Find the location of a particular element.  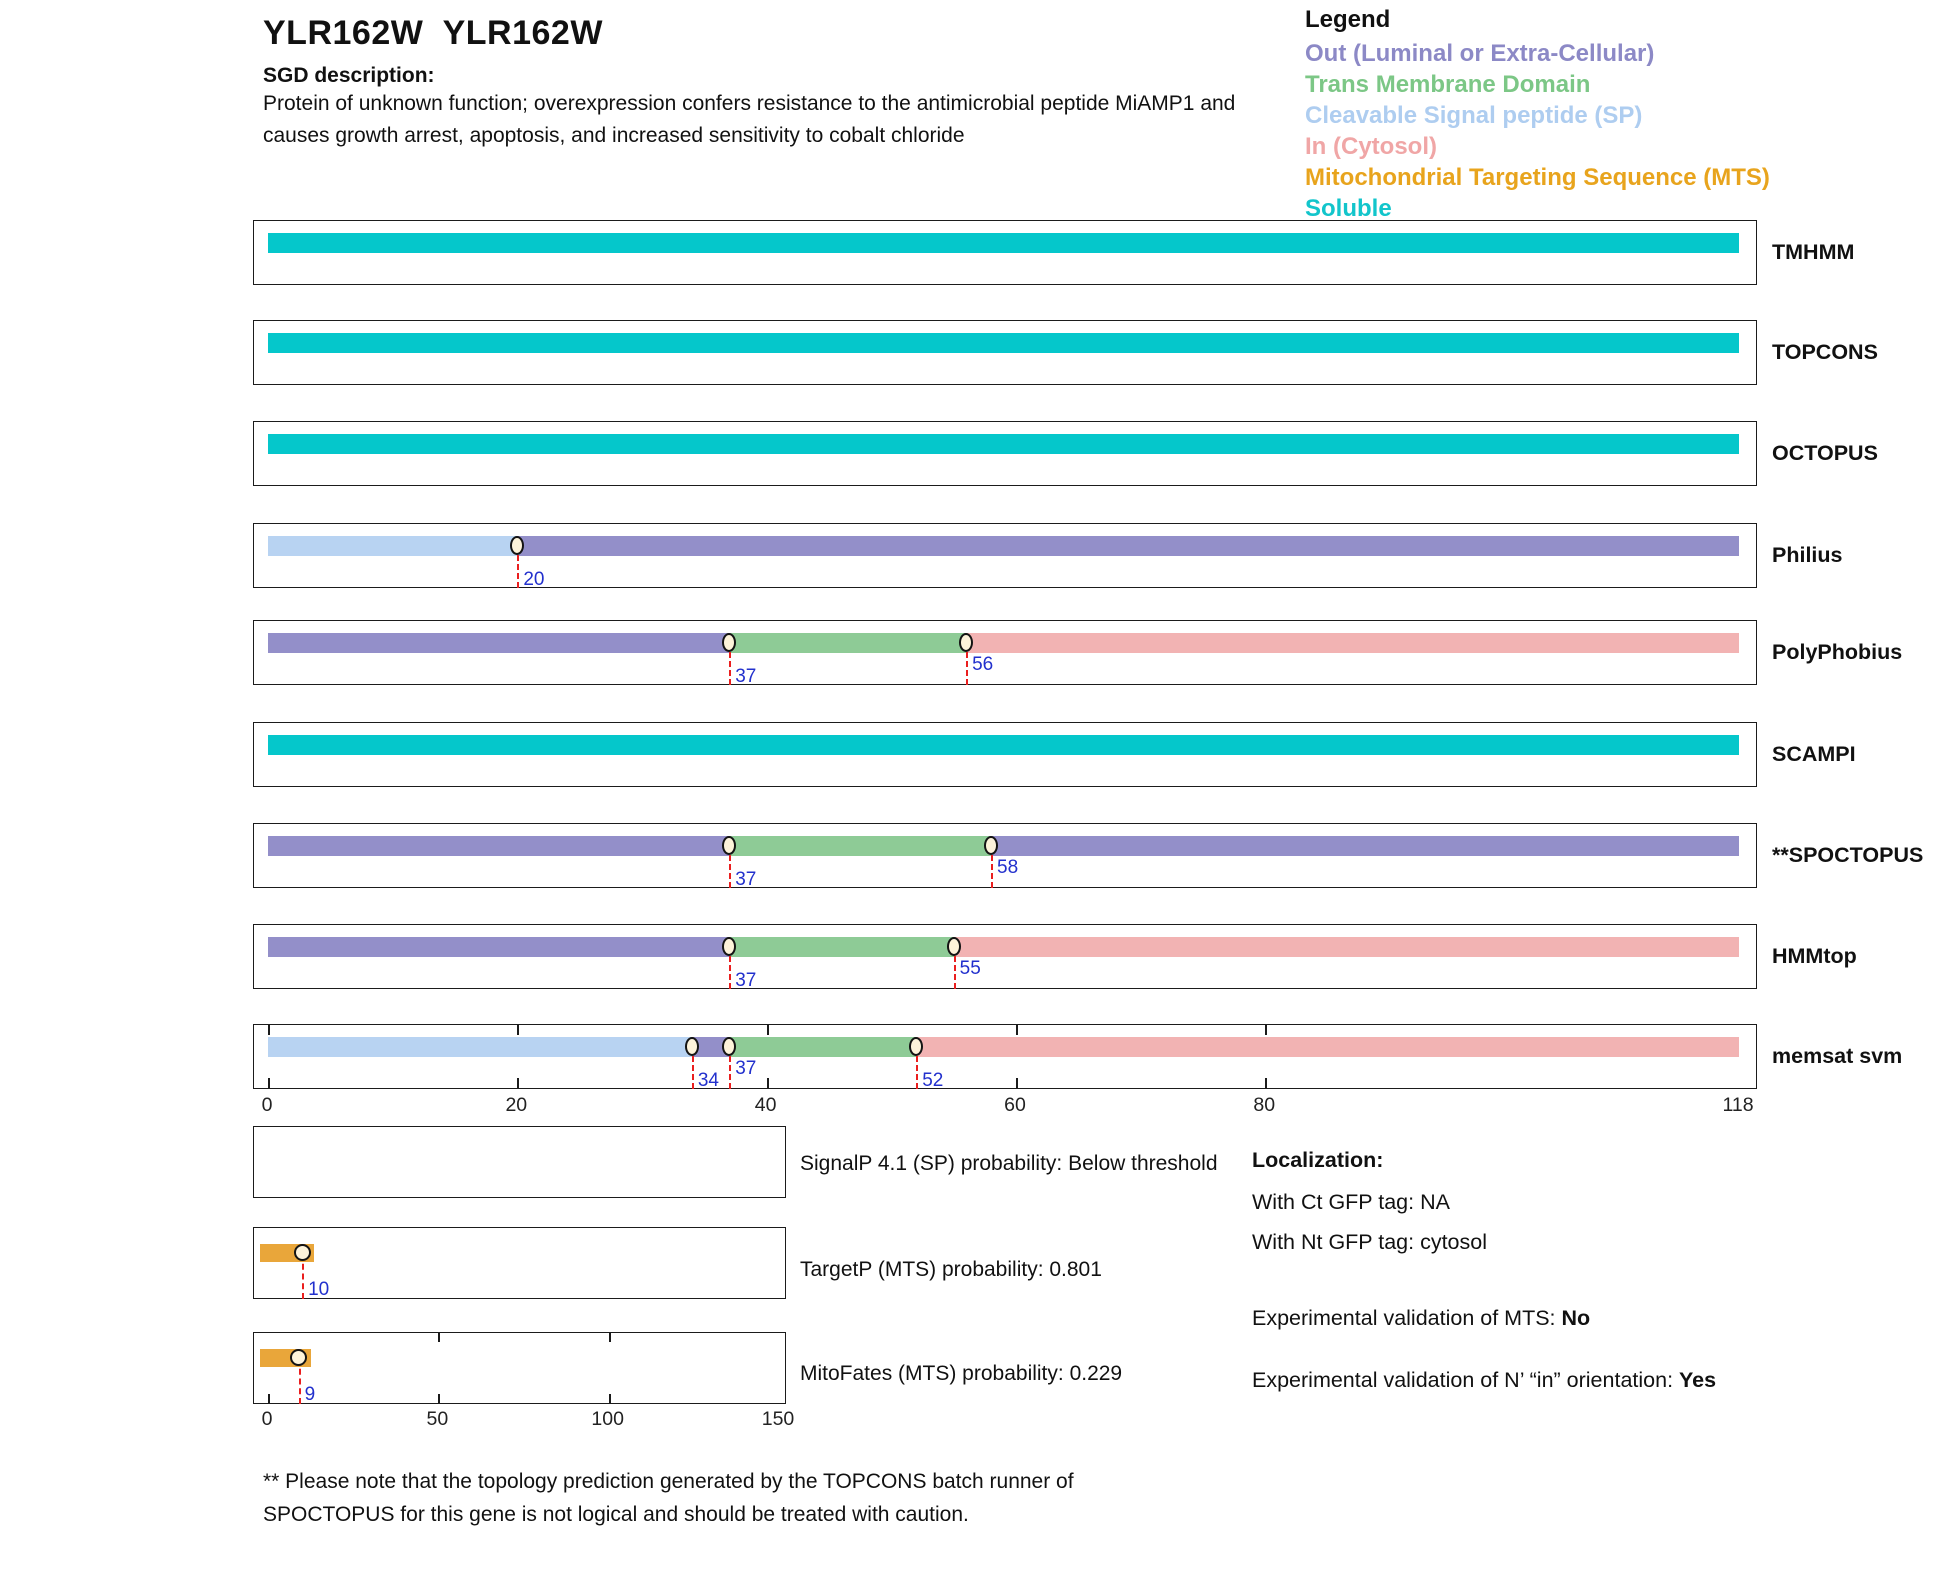

probability-axis-label: 50 is located at coordinates (437, 1419).